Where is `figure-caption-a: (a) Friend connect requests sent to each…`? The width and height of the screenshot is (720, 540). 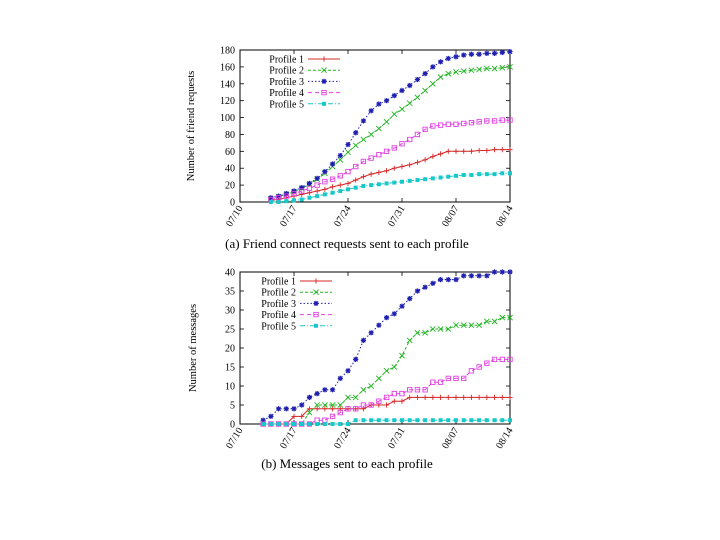
figure-caption-a: (a) Friend connect requests sent to each… is located at coordinates (347, 243).